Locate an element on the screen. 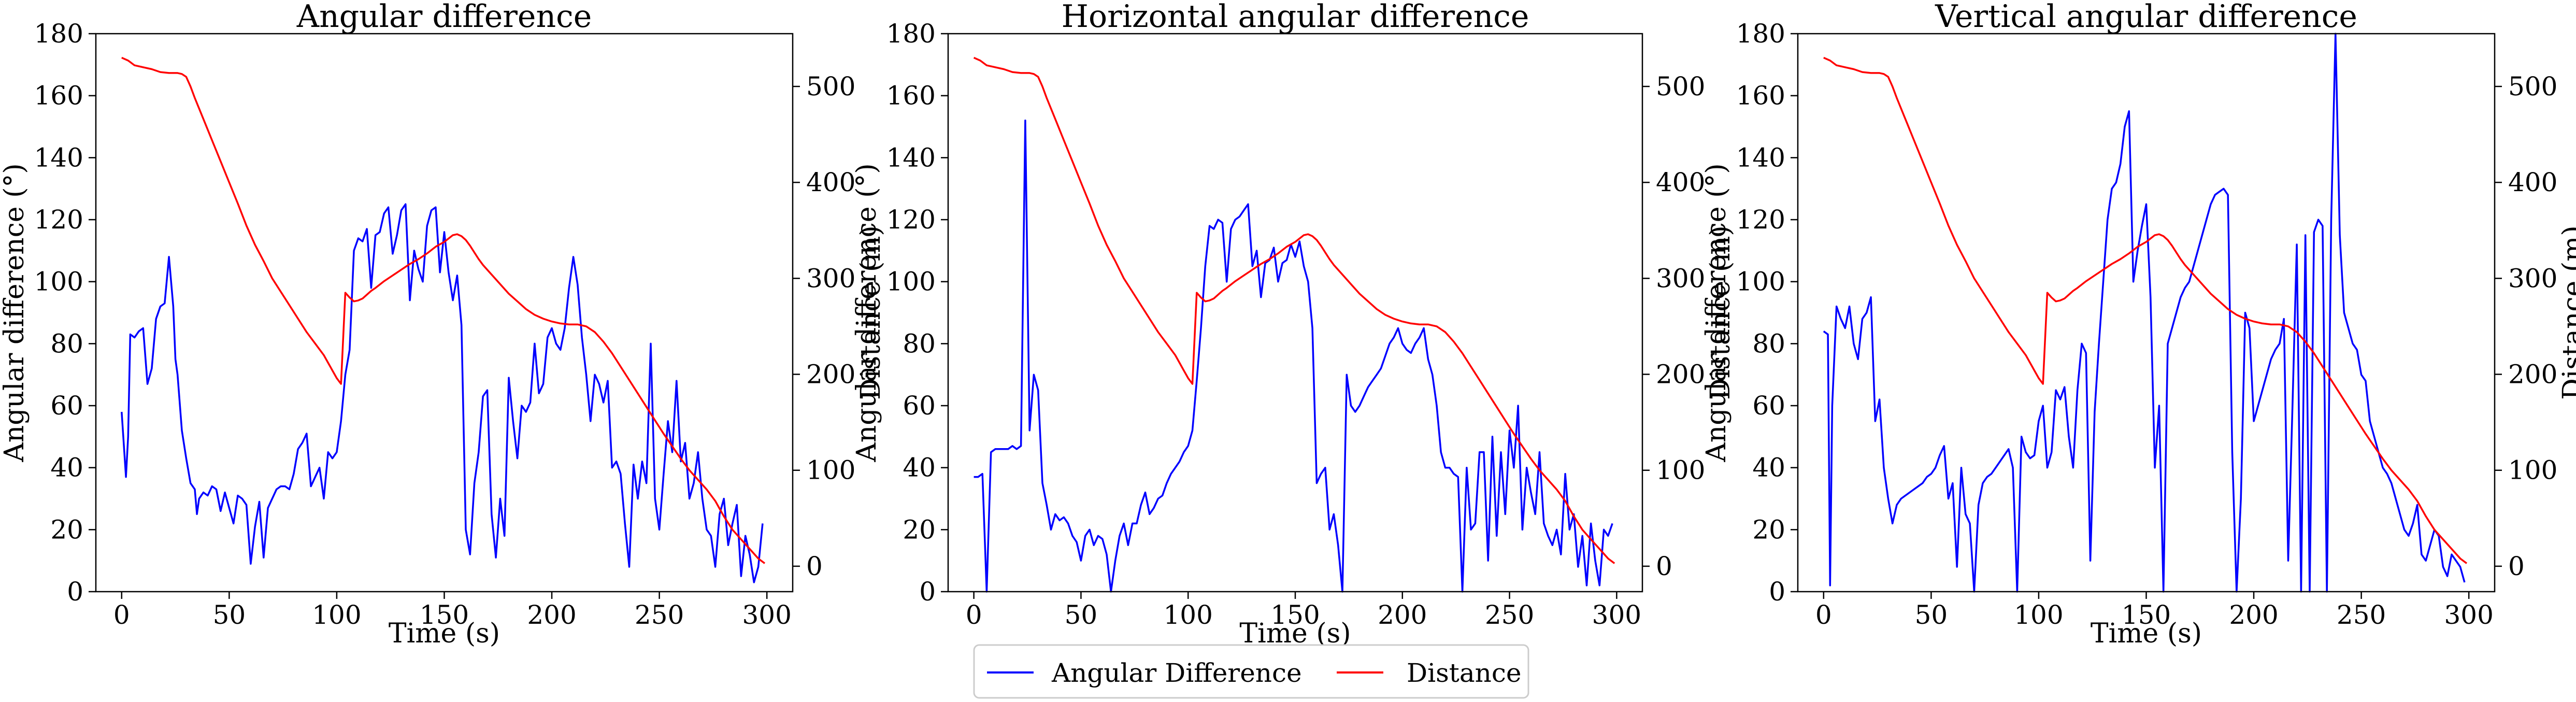 The width and height of the screenshot is (2576, 702). legend: Angular Difference Distance is located at coordinates (1251, 672).